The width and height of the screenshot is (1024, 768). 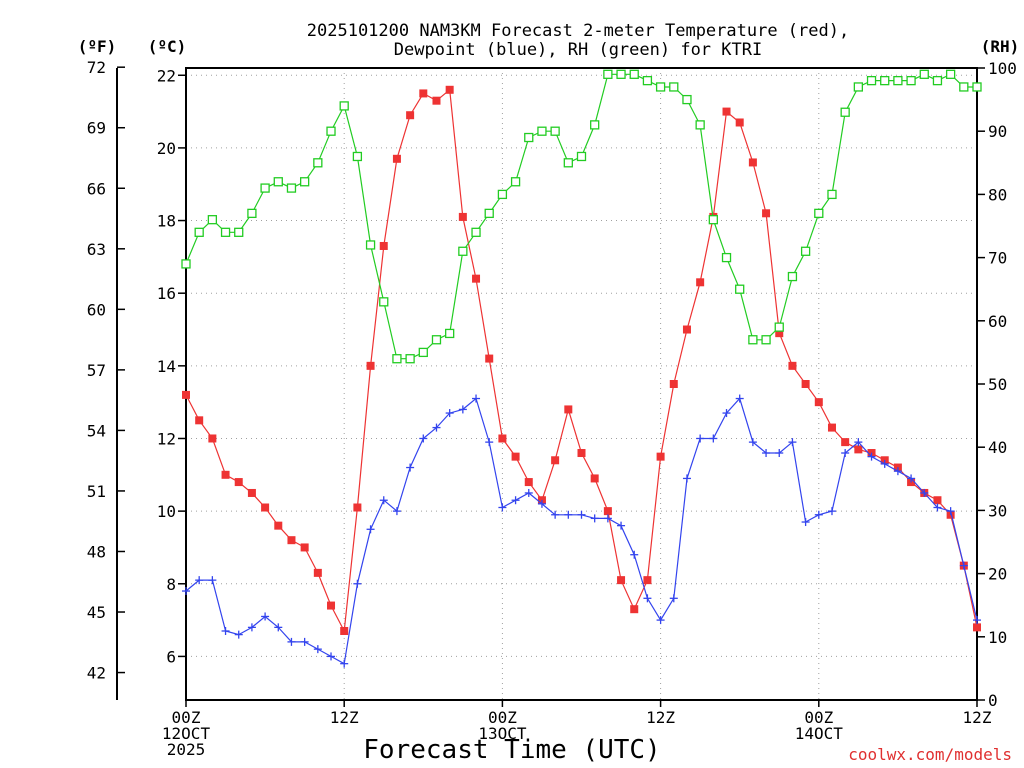 What do you see at coordinates (930, 754) in the screenshot?
I see `credit-link: coolwx.com/models` at bounding box center [930, 754].